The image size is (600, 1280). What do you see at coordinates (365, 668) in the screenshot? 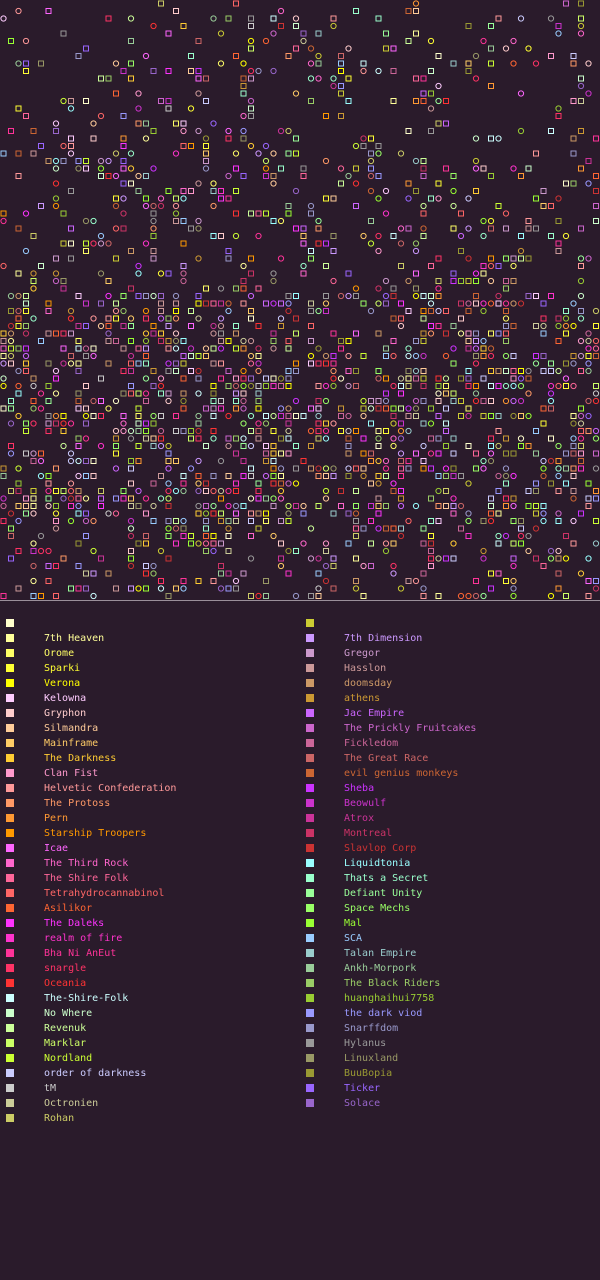
I see `legend-label: Hasslon` at bounding box center [365, 668].